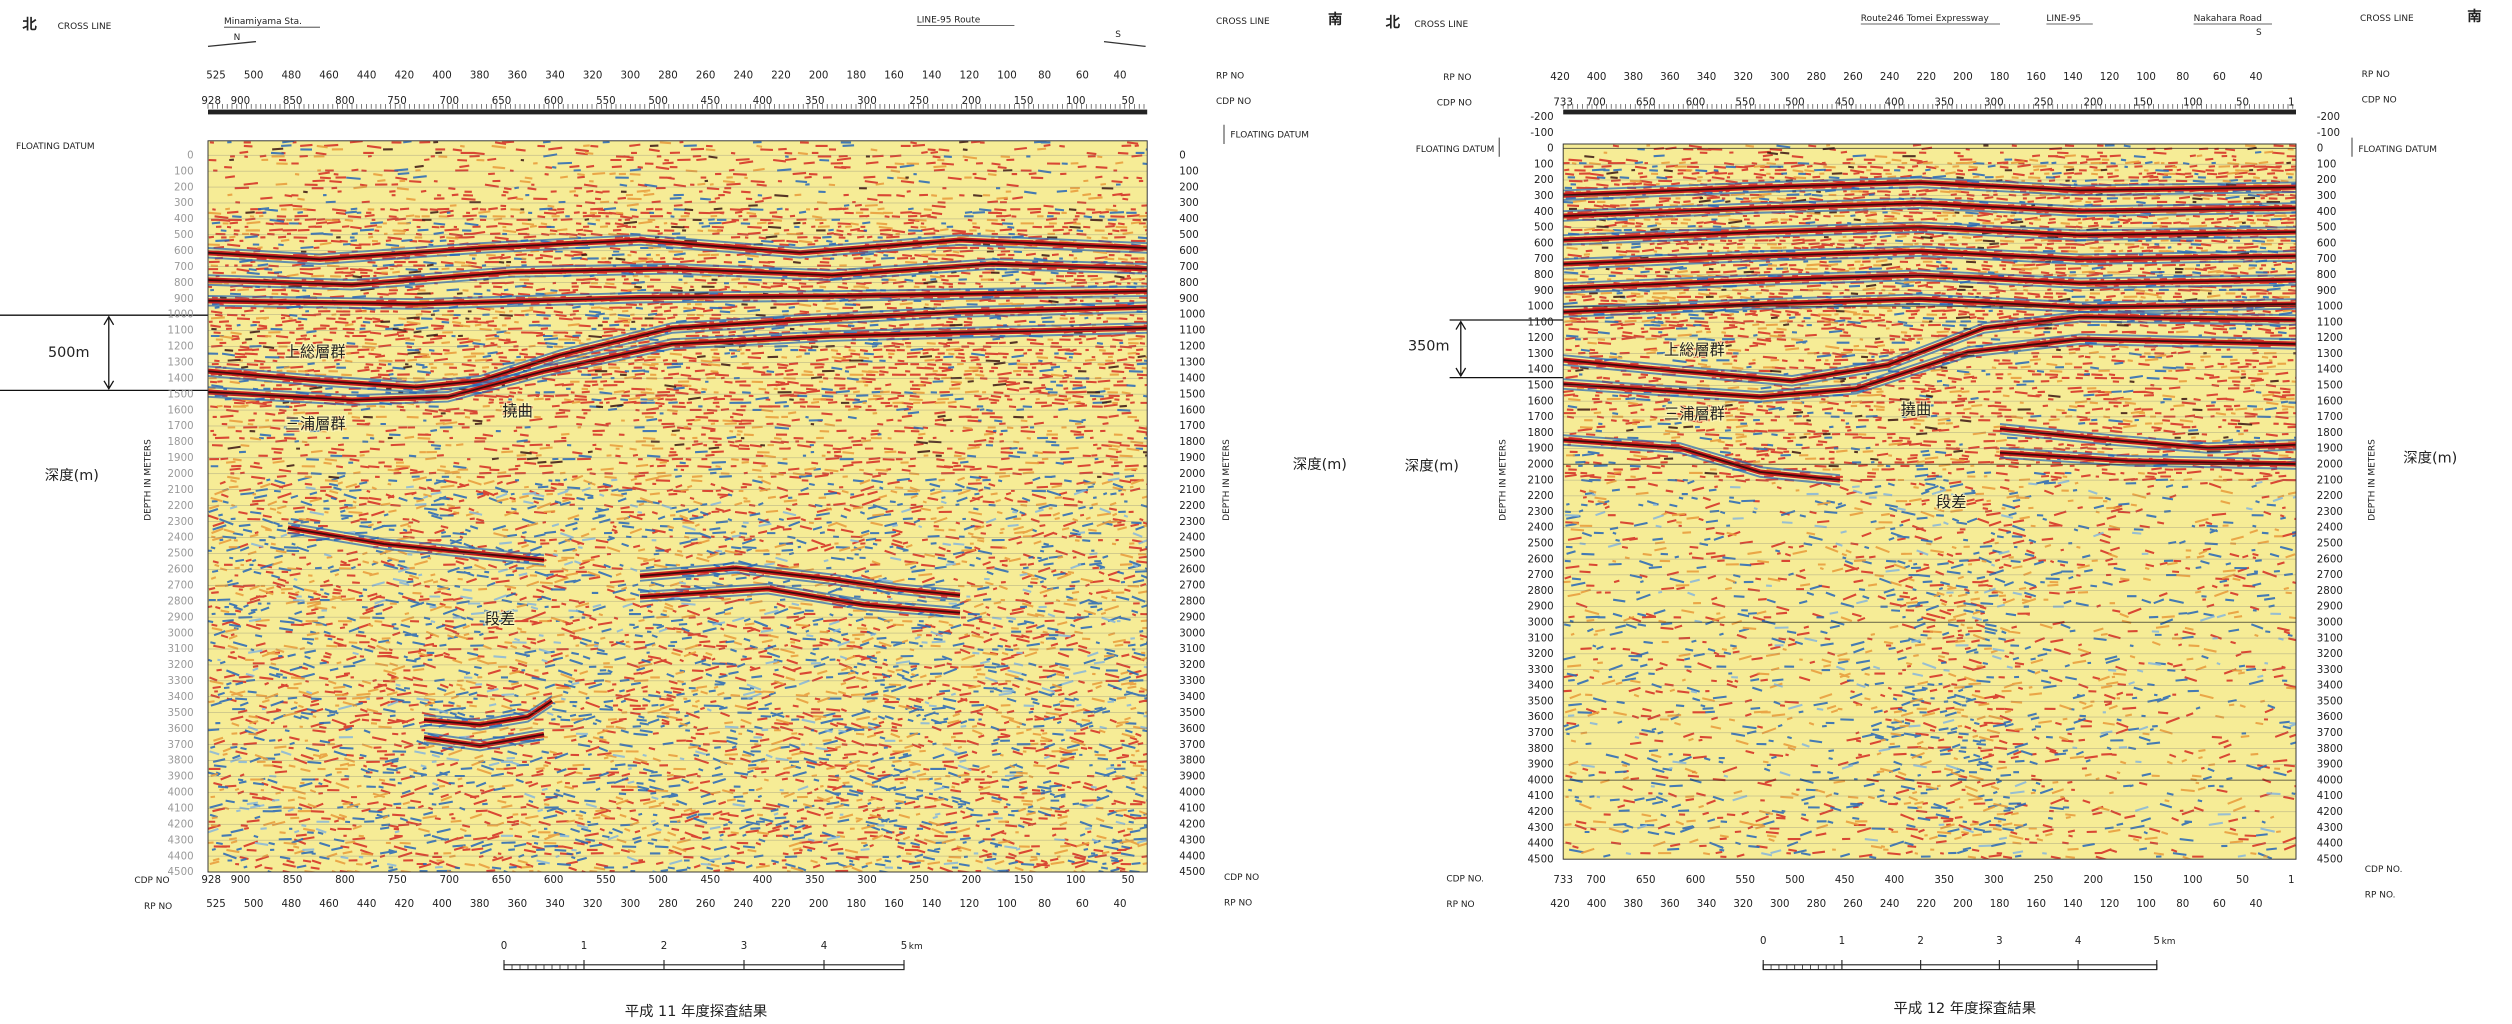 Image resolution: width=2512 pixels, height=1024 pixels. Describe the element at coordinates (1076, 880) in the screenshot. I see `cdp-number: 100` at that location.